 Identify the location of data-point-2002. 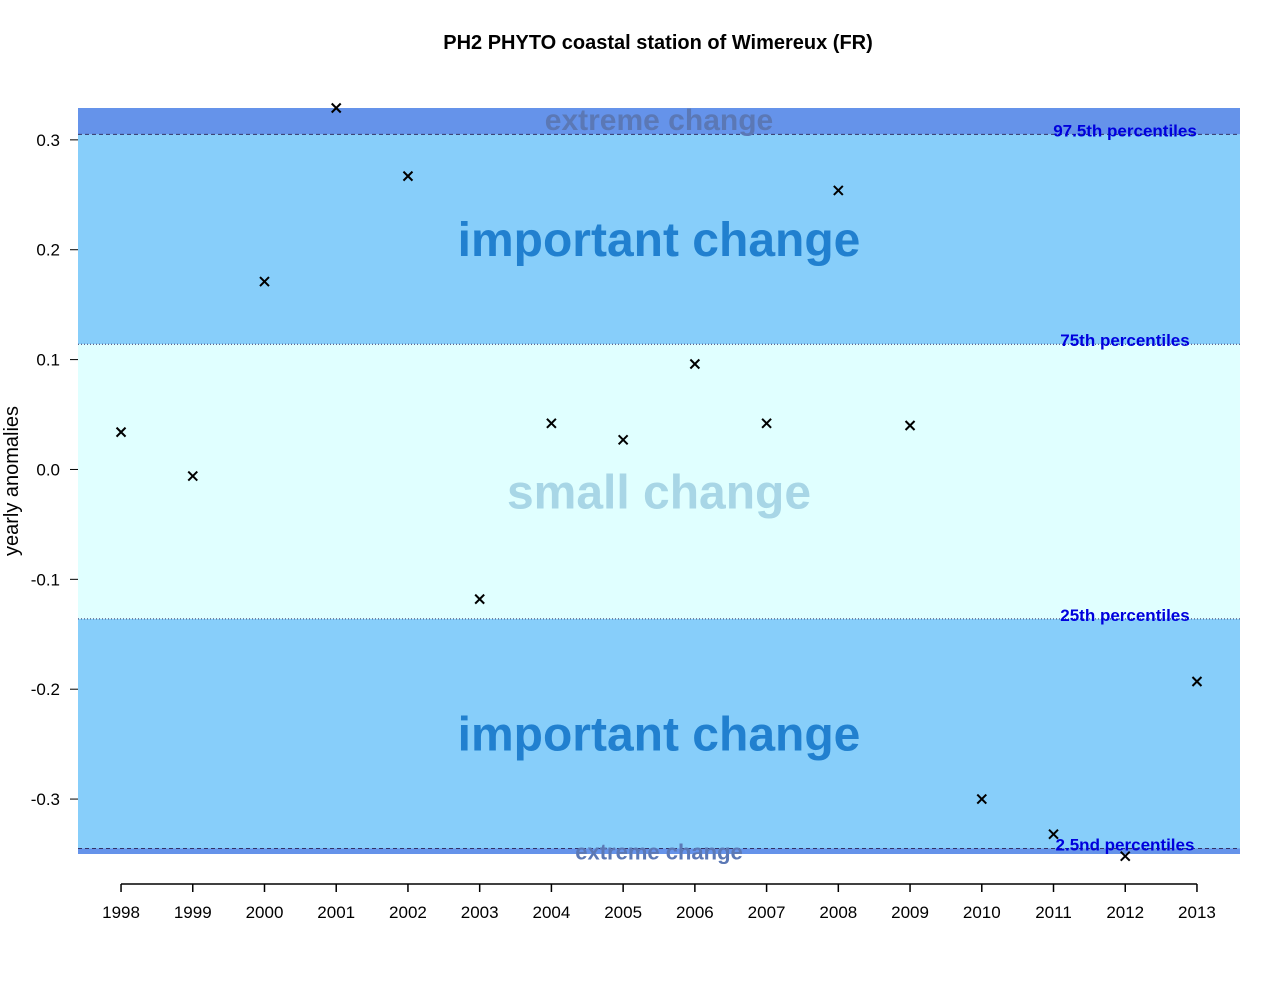
(408, 176).